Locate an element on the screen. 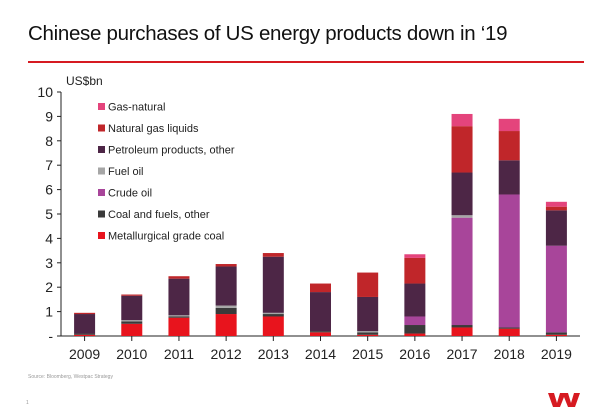 The image size is (600, 416). bar-segment-gas-natural-2019 is located at coordinates (556, 204).